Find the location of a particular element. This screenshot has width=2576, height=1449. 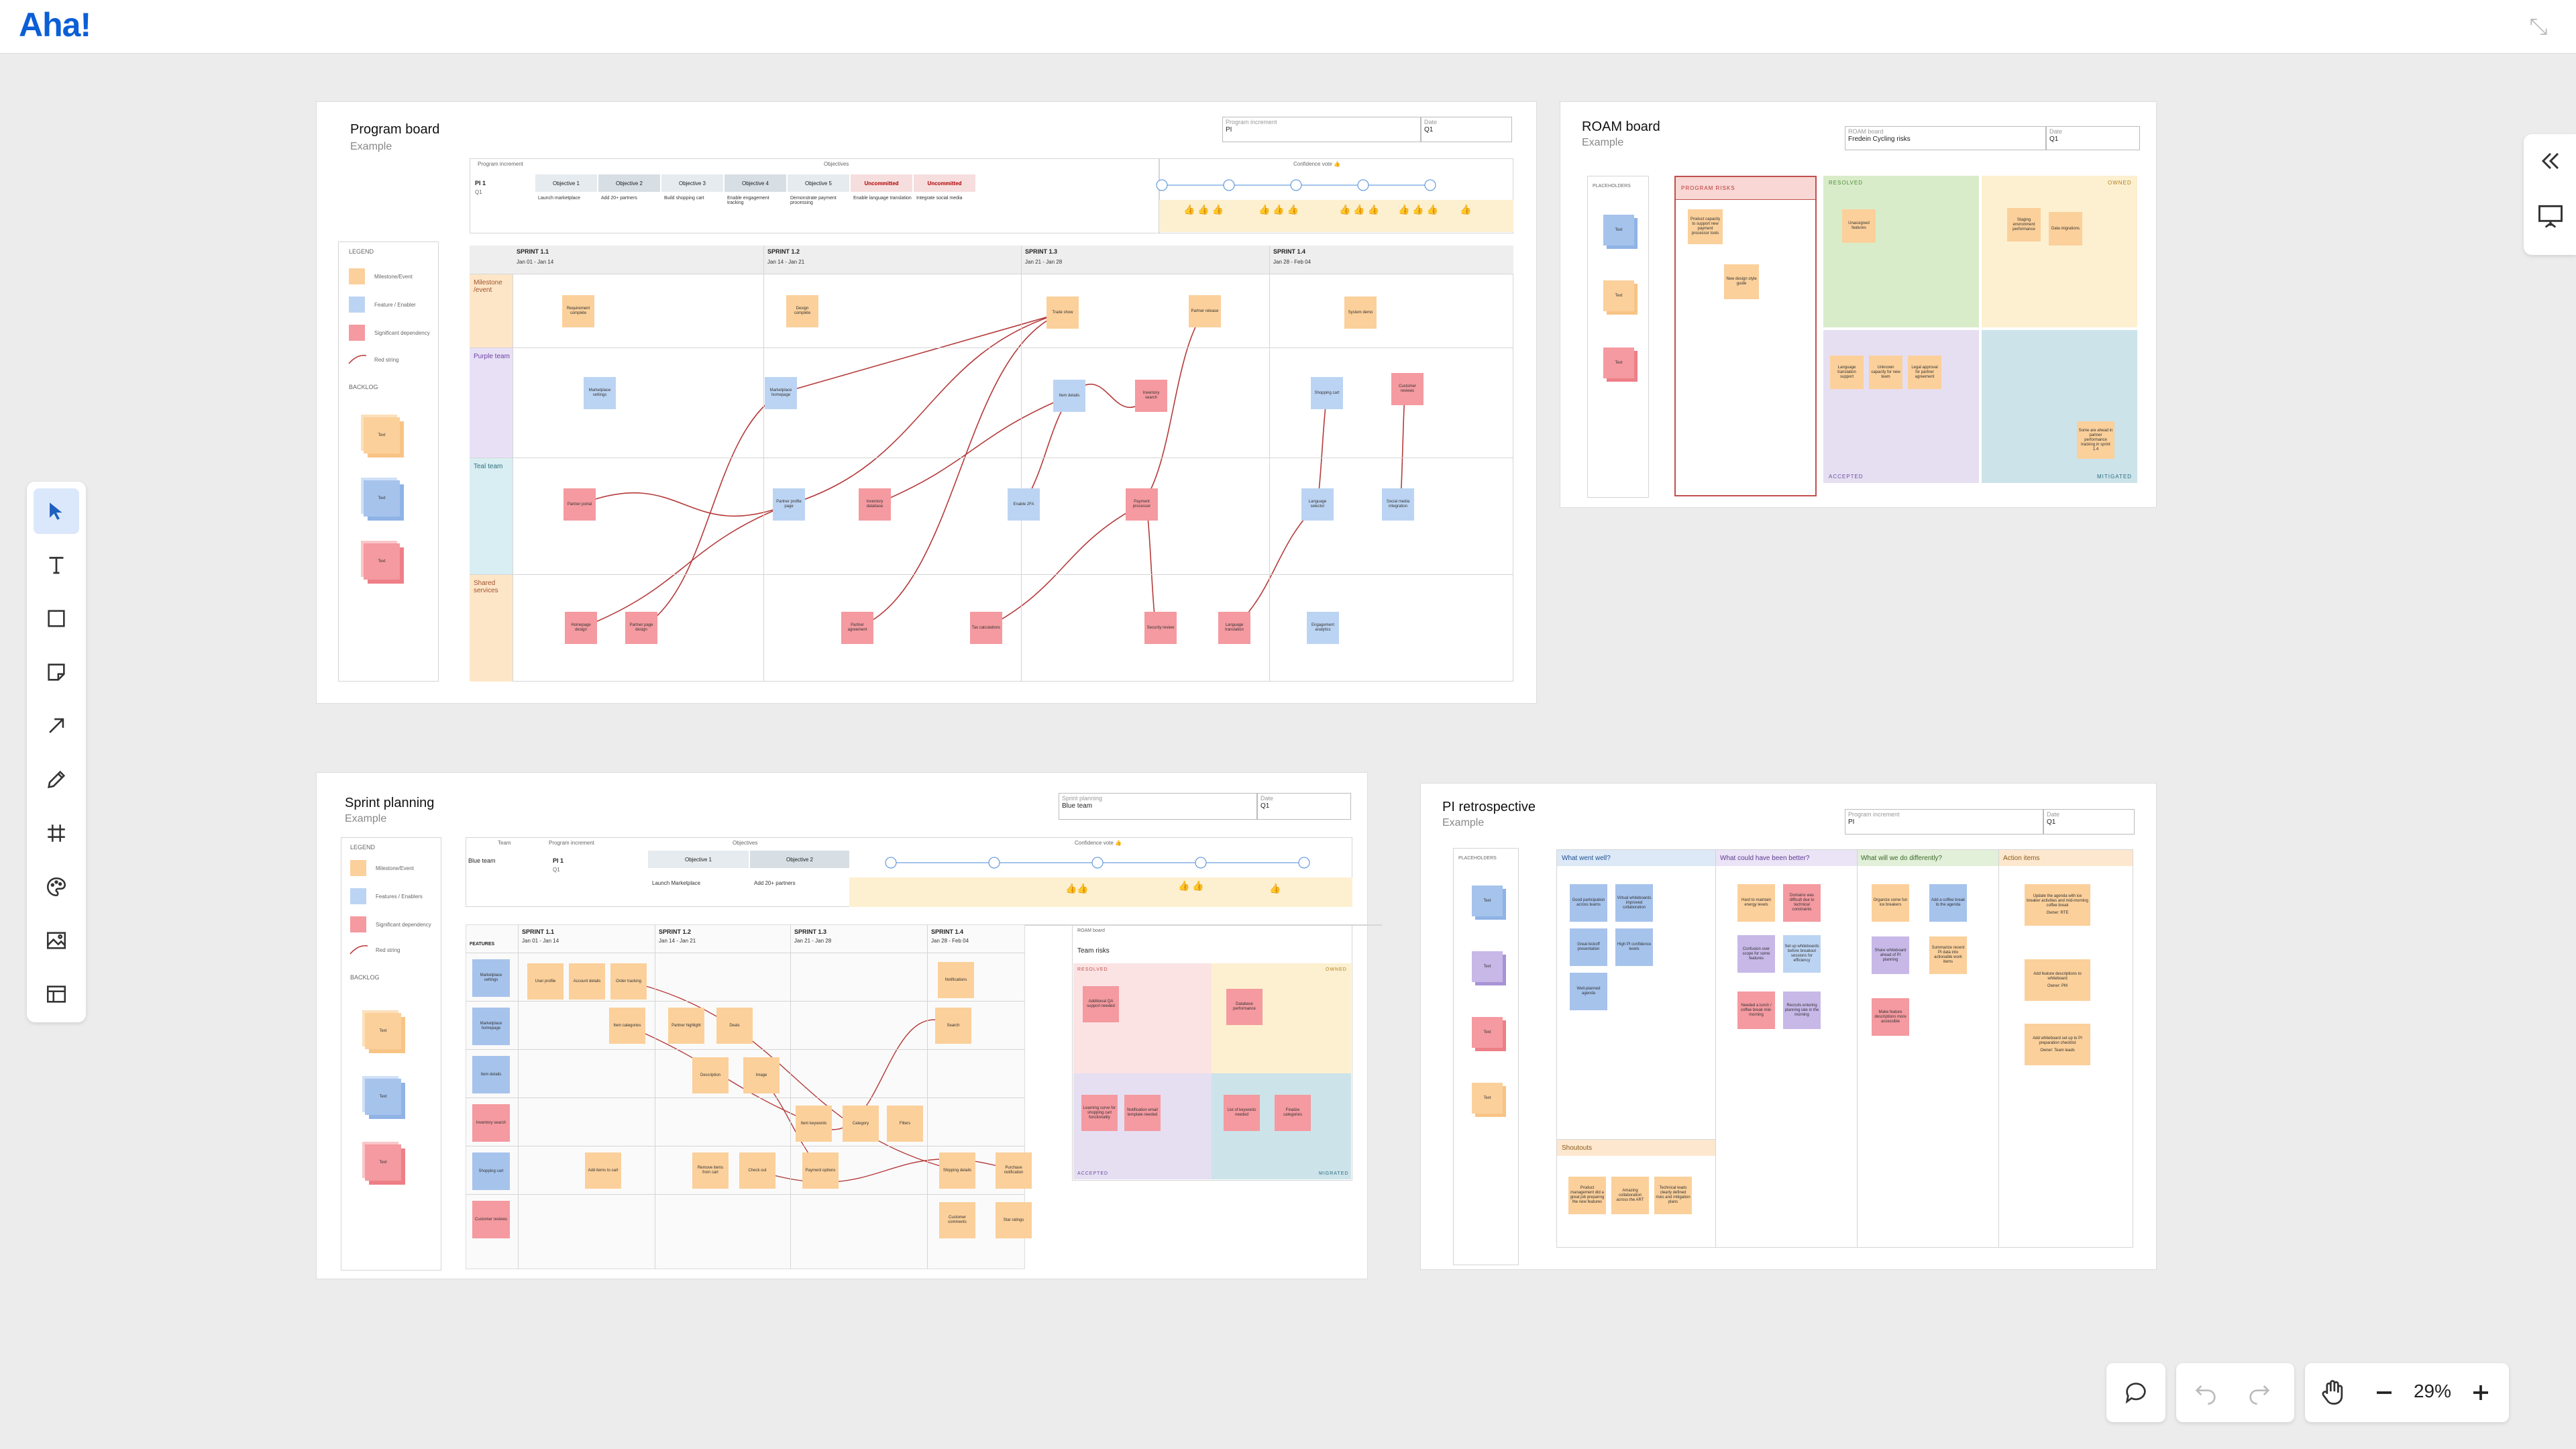

story-sticky: Remove items from cart is located at coordinates (710, 1170).